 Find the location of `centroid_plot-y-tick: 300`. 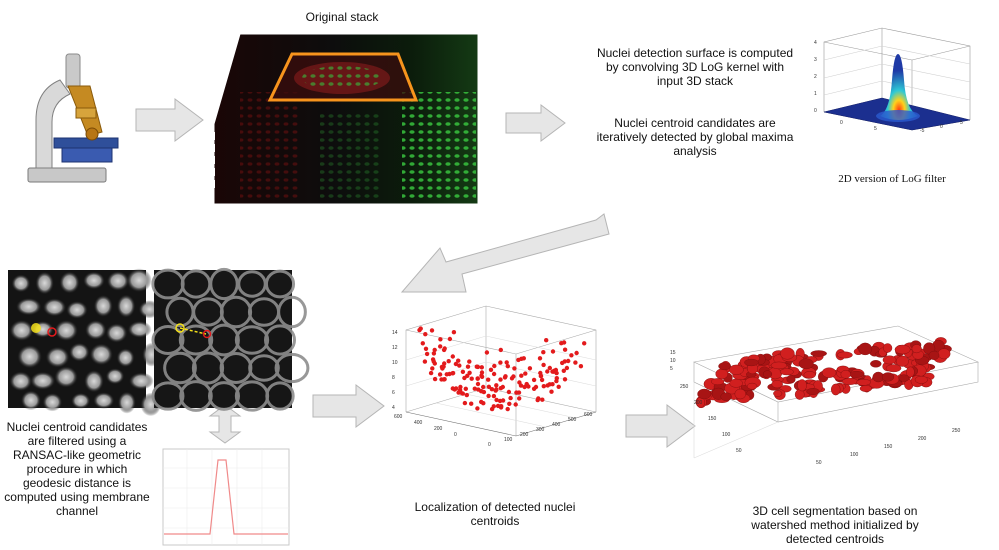

centroid_plot-y-tick: 300 is located at coordinates (540, 430).